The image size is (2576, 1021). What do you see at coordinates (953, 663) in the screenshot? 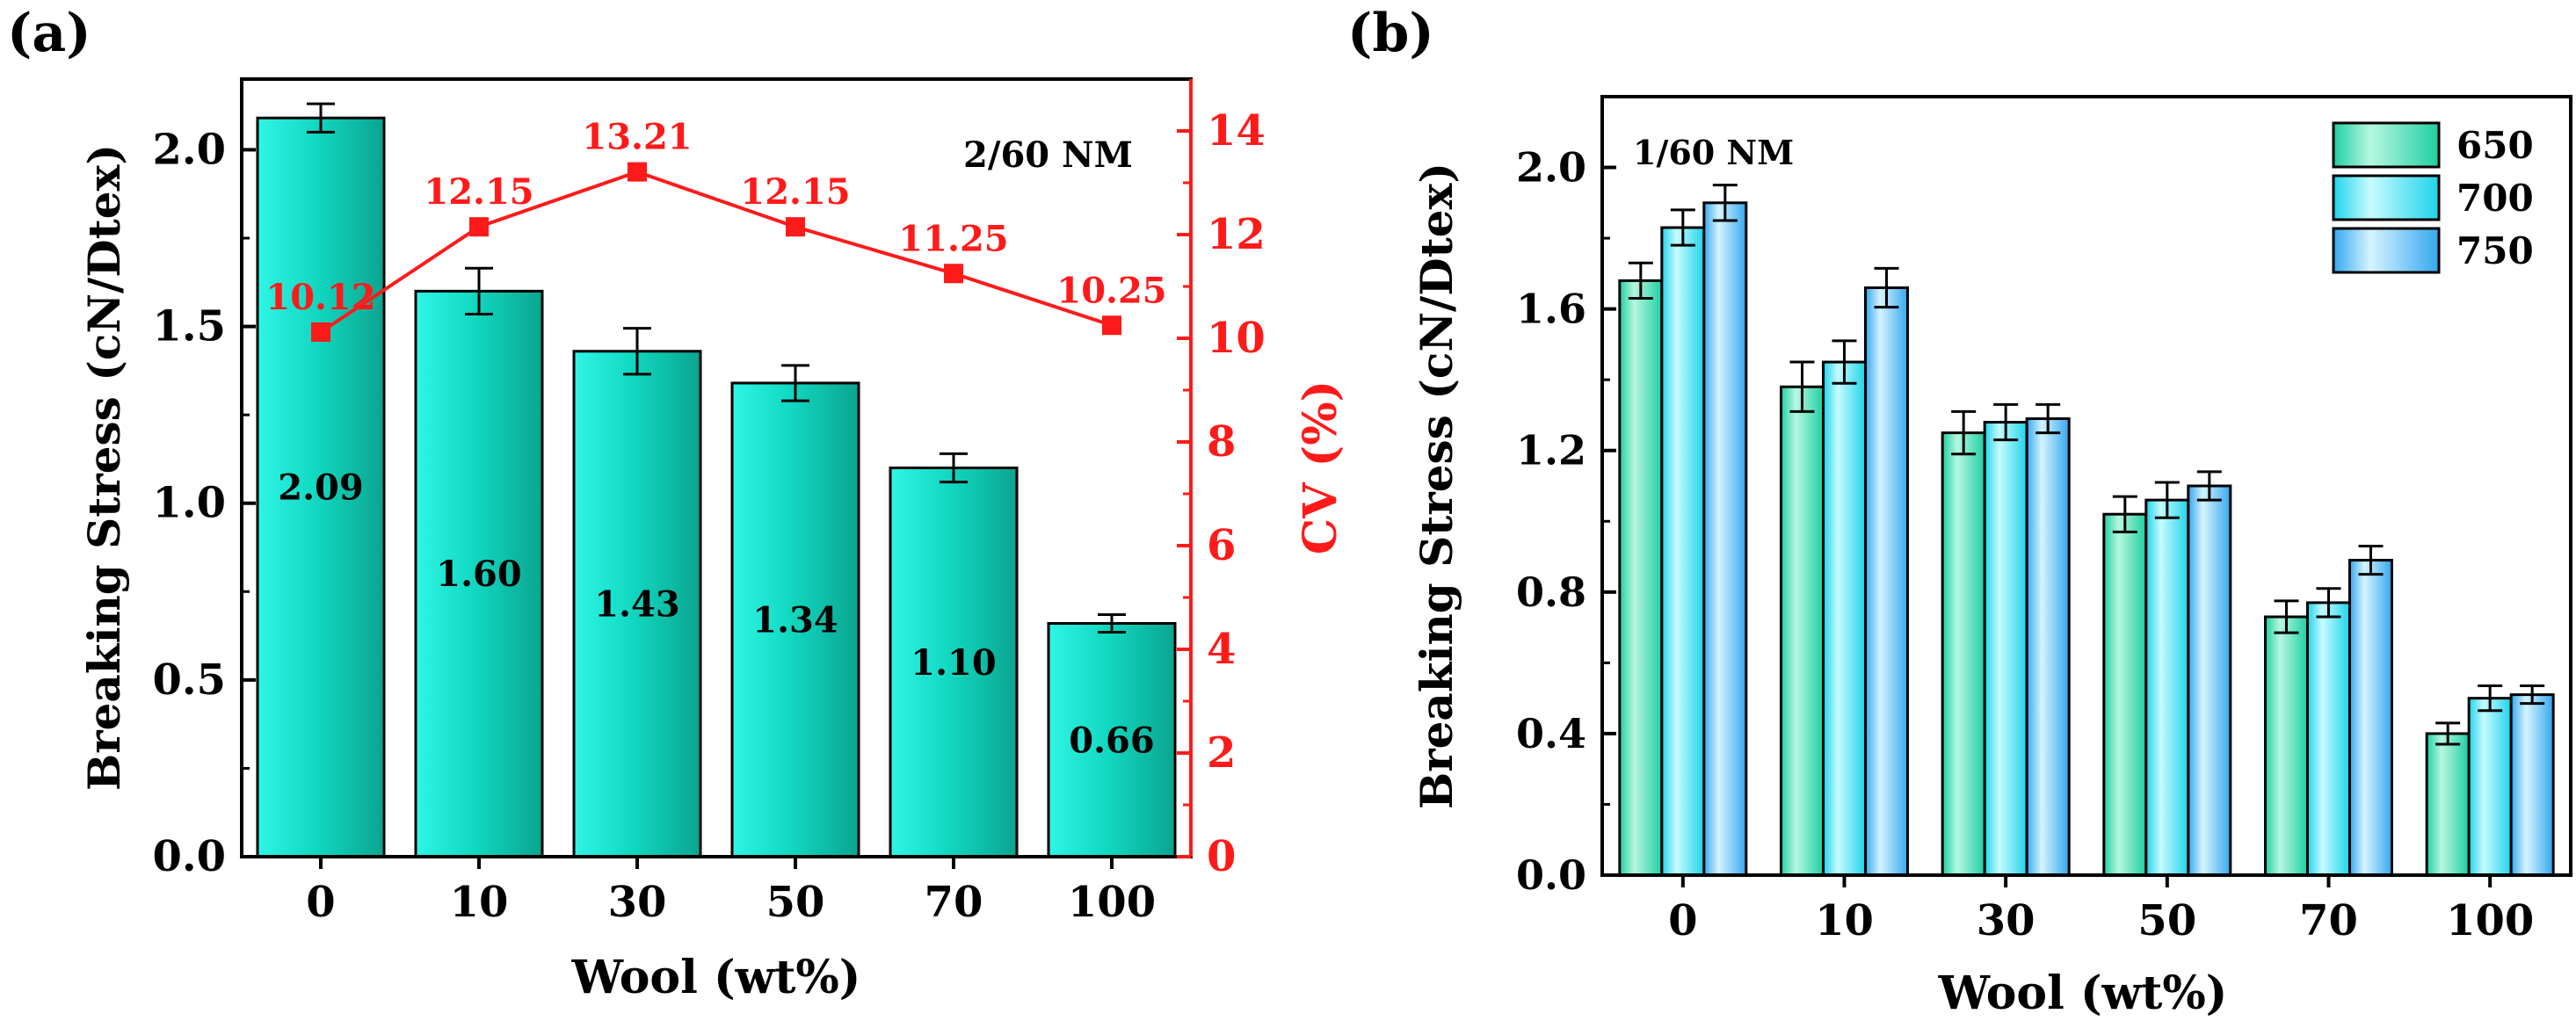
I see `bar-value-label-70: 1.10` at bounding box center [953, 663].